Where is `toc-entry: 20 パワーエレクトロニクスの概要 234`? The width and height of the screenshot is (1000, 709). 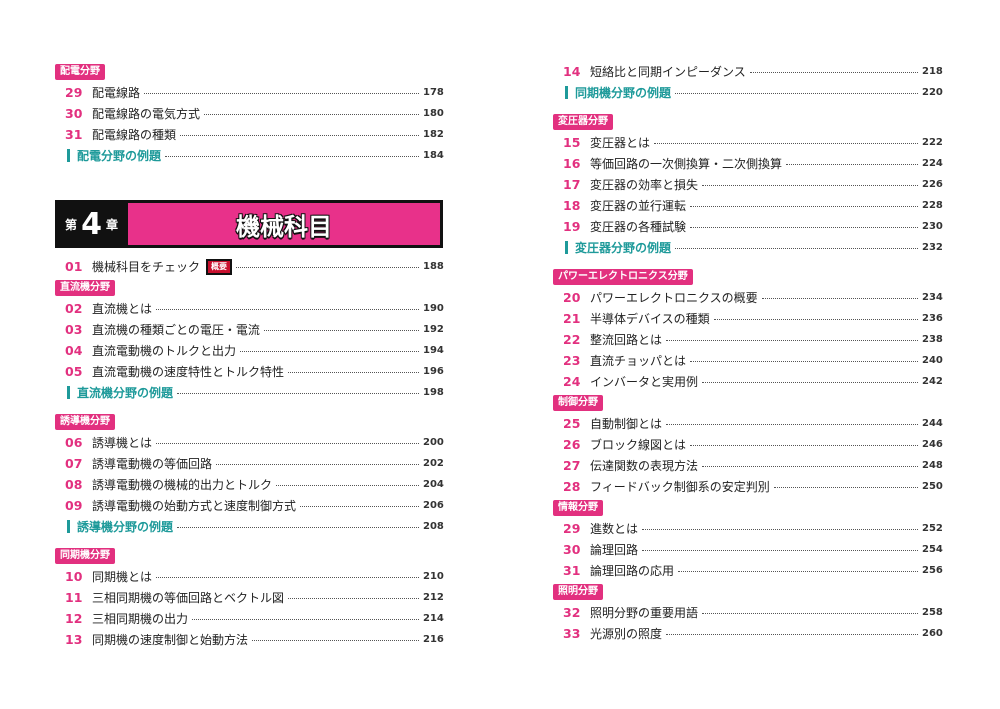
toc-entry: 20 パワーエレクトロニクスの概要 234 is located at coordinates (748, 297).